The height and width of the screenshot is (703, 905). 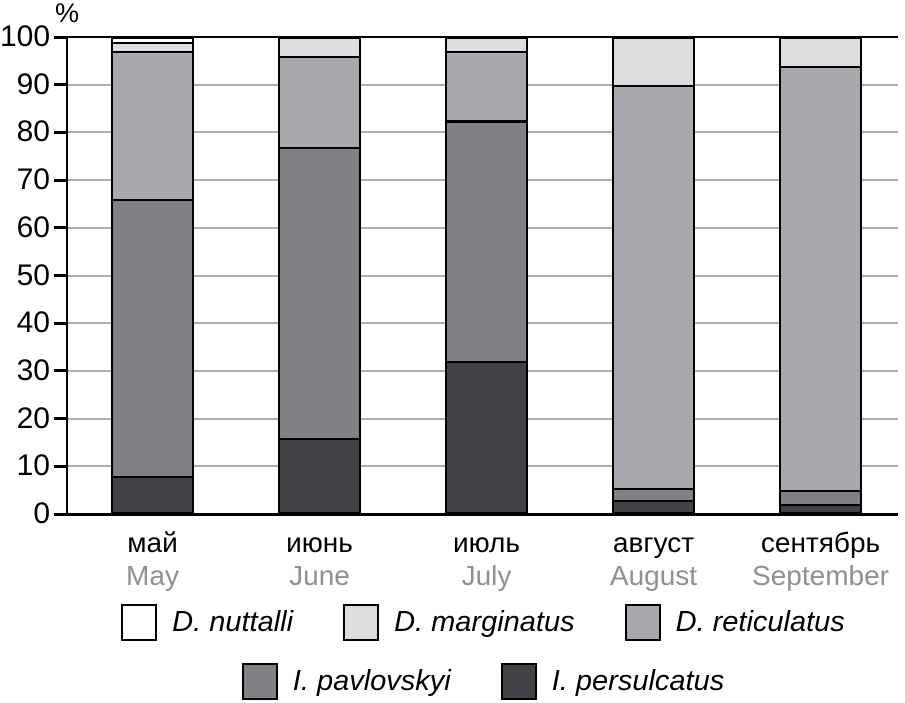 What do you see at coordinates (482, 514) in the screenshot?
I see `x-axis-baseline` at bounding box center [482, 514].